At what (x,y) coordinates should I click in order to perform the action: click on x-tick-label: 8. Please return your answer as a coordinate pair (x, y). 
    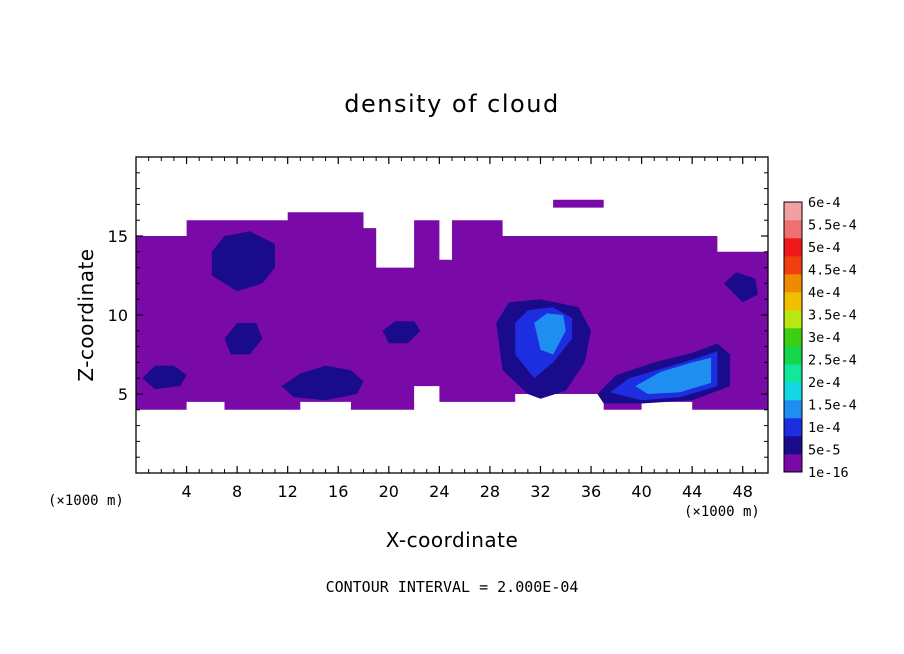
    Looking at the image, I should click on (237, 491).